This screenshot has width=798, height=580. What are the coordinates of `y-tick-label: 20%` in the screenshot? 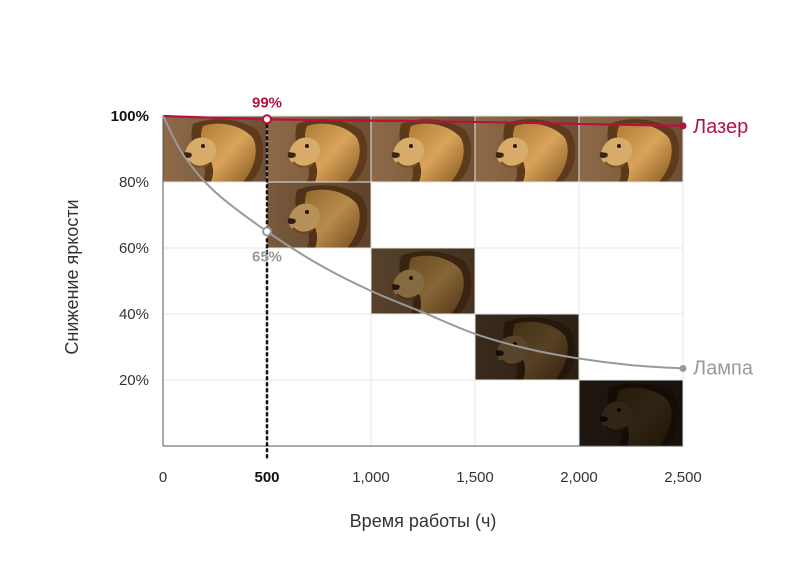 It's located at (134, 380).